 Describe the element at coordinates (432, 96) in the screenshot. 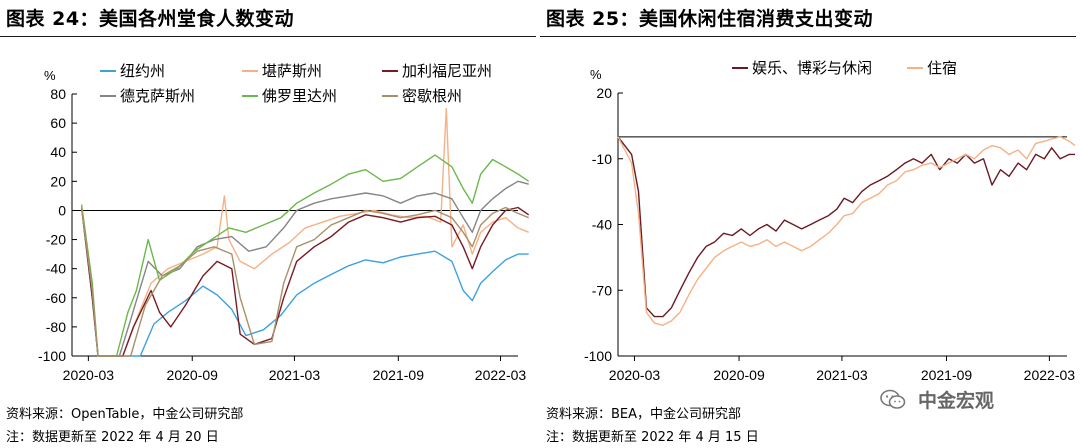

I see `legend-label: 密歇根州` at that location.